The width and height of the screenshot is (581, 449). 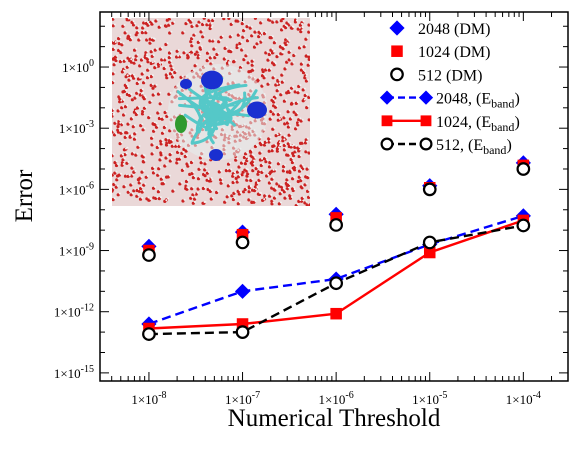 What do you see at coordinates (336, 398) in the screenshot?
I see `x-tick-label: 1×10⁻⁶` at bounding box center [336, 398].